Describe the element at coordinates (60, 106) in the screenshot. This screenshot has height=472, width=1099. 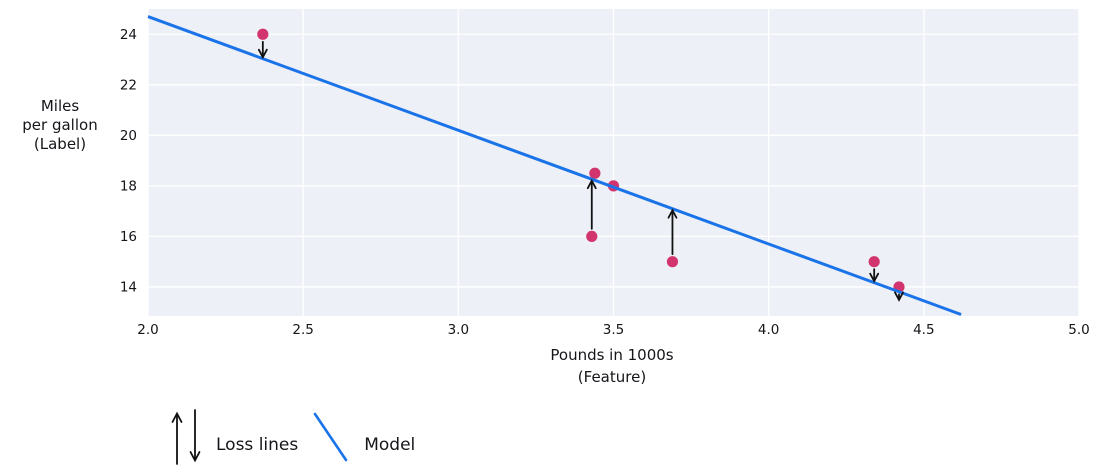
I see `y-axis-label-line: Miles` at that location.